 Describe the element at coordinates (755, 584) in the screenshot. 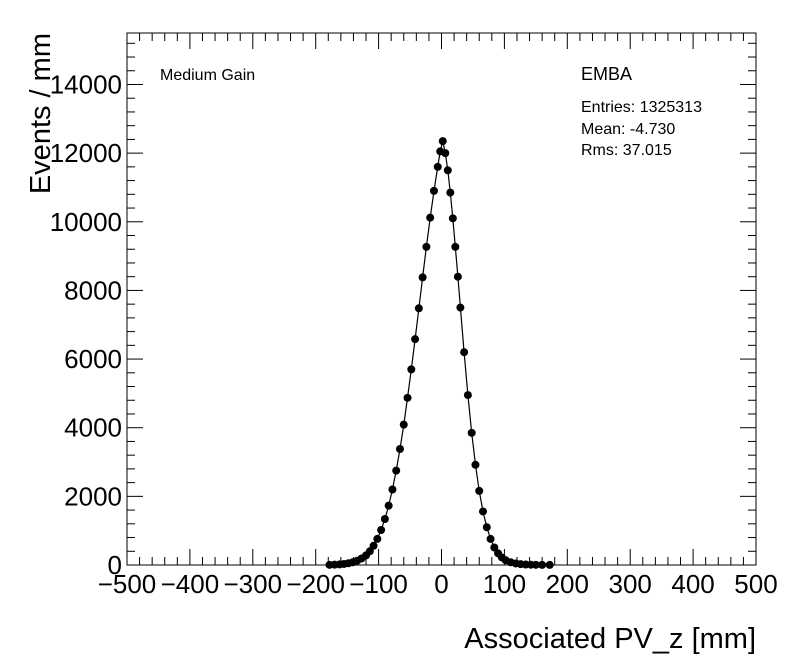

I see `x-tick-label: 500` at that location.